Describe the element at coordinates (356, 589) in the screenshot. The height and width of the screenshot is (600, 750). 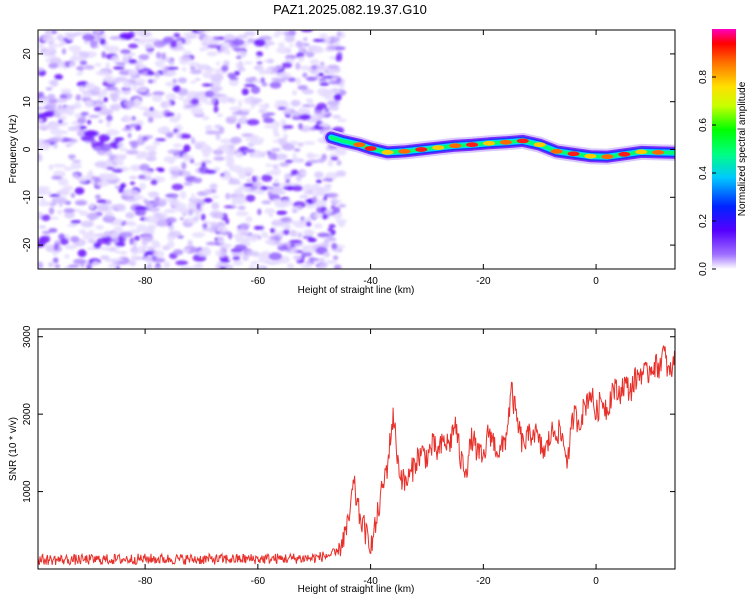
I see `snr-x-axis-label: Height of straight line (km)` at that location.